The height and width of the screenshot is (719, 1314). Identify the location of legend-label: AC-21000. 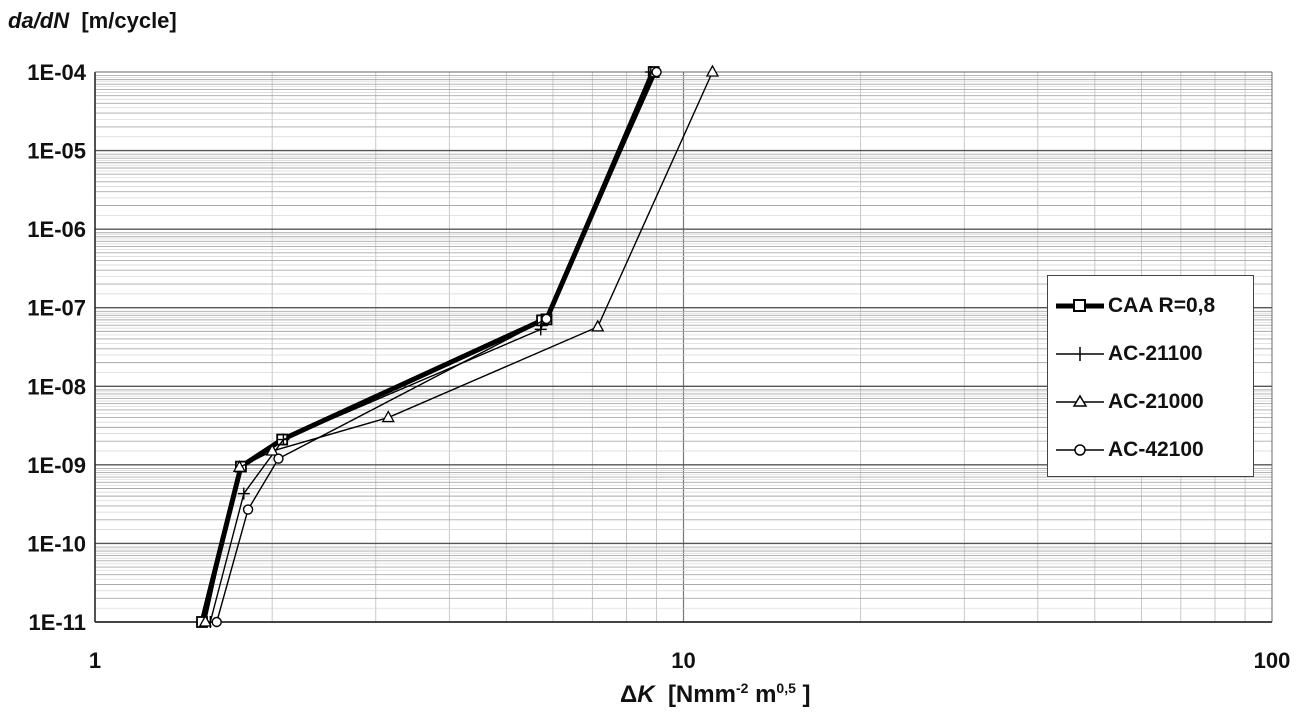
(1156, 401).